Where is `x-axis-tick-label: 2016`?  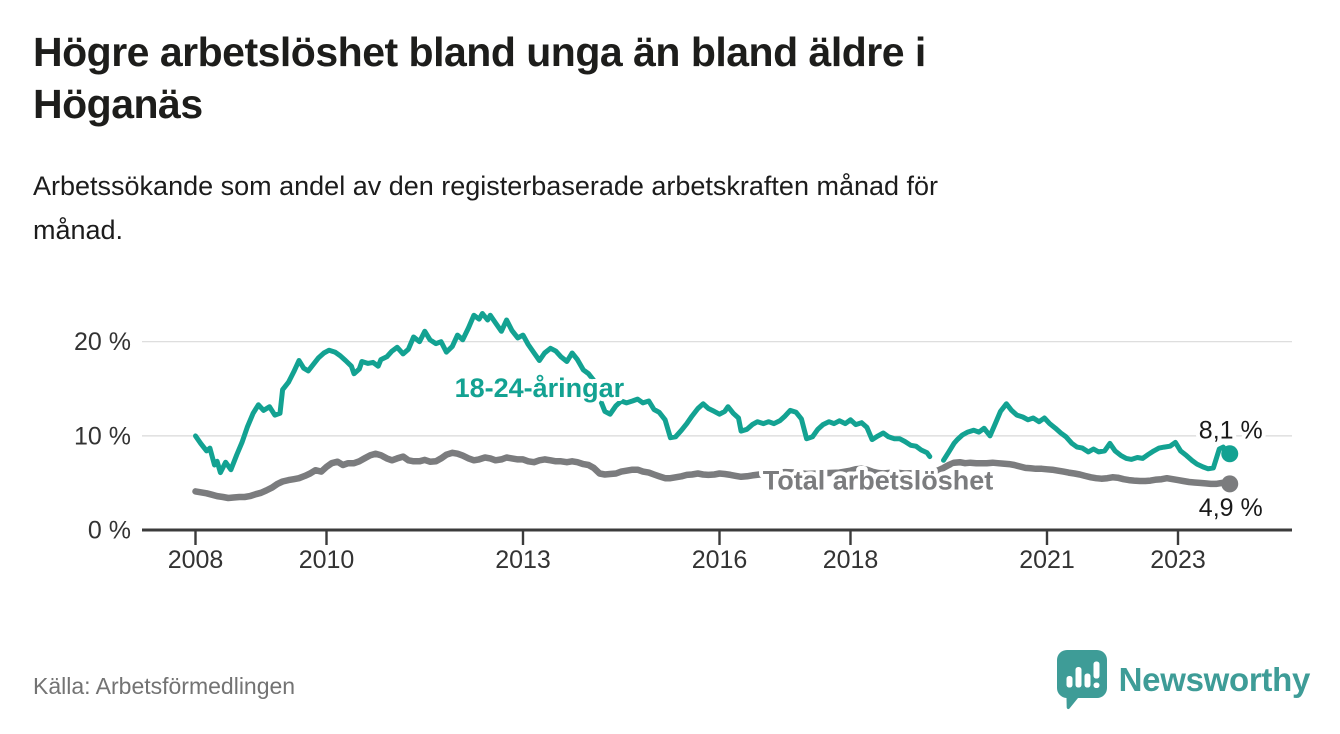 x-axis-tick-label: 2016 is located at coordinates (720, 560).